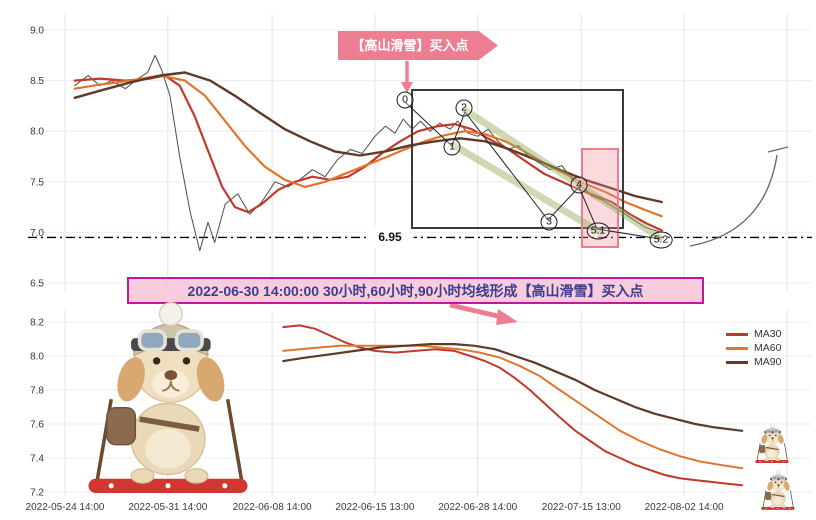  What do you see at coordinates (579, 185) in the screenshot?
I see `pivot-marker-4: 4` at bounding box center [579, 185].